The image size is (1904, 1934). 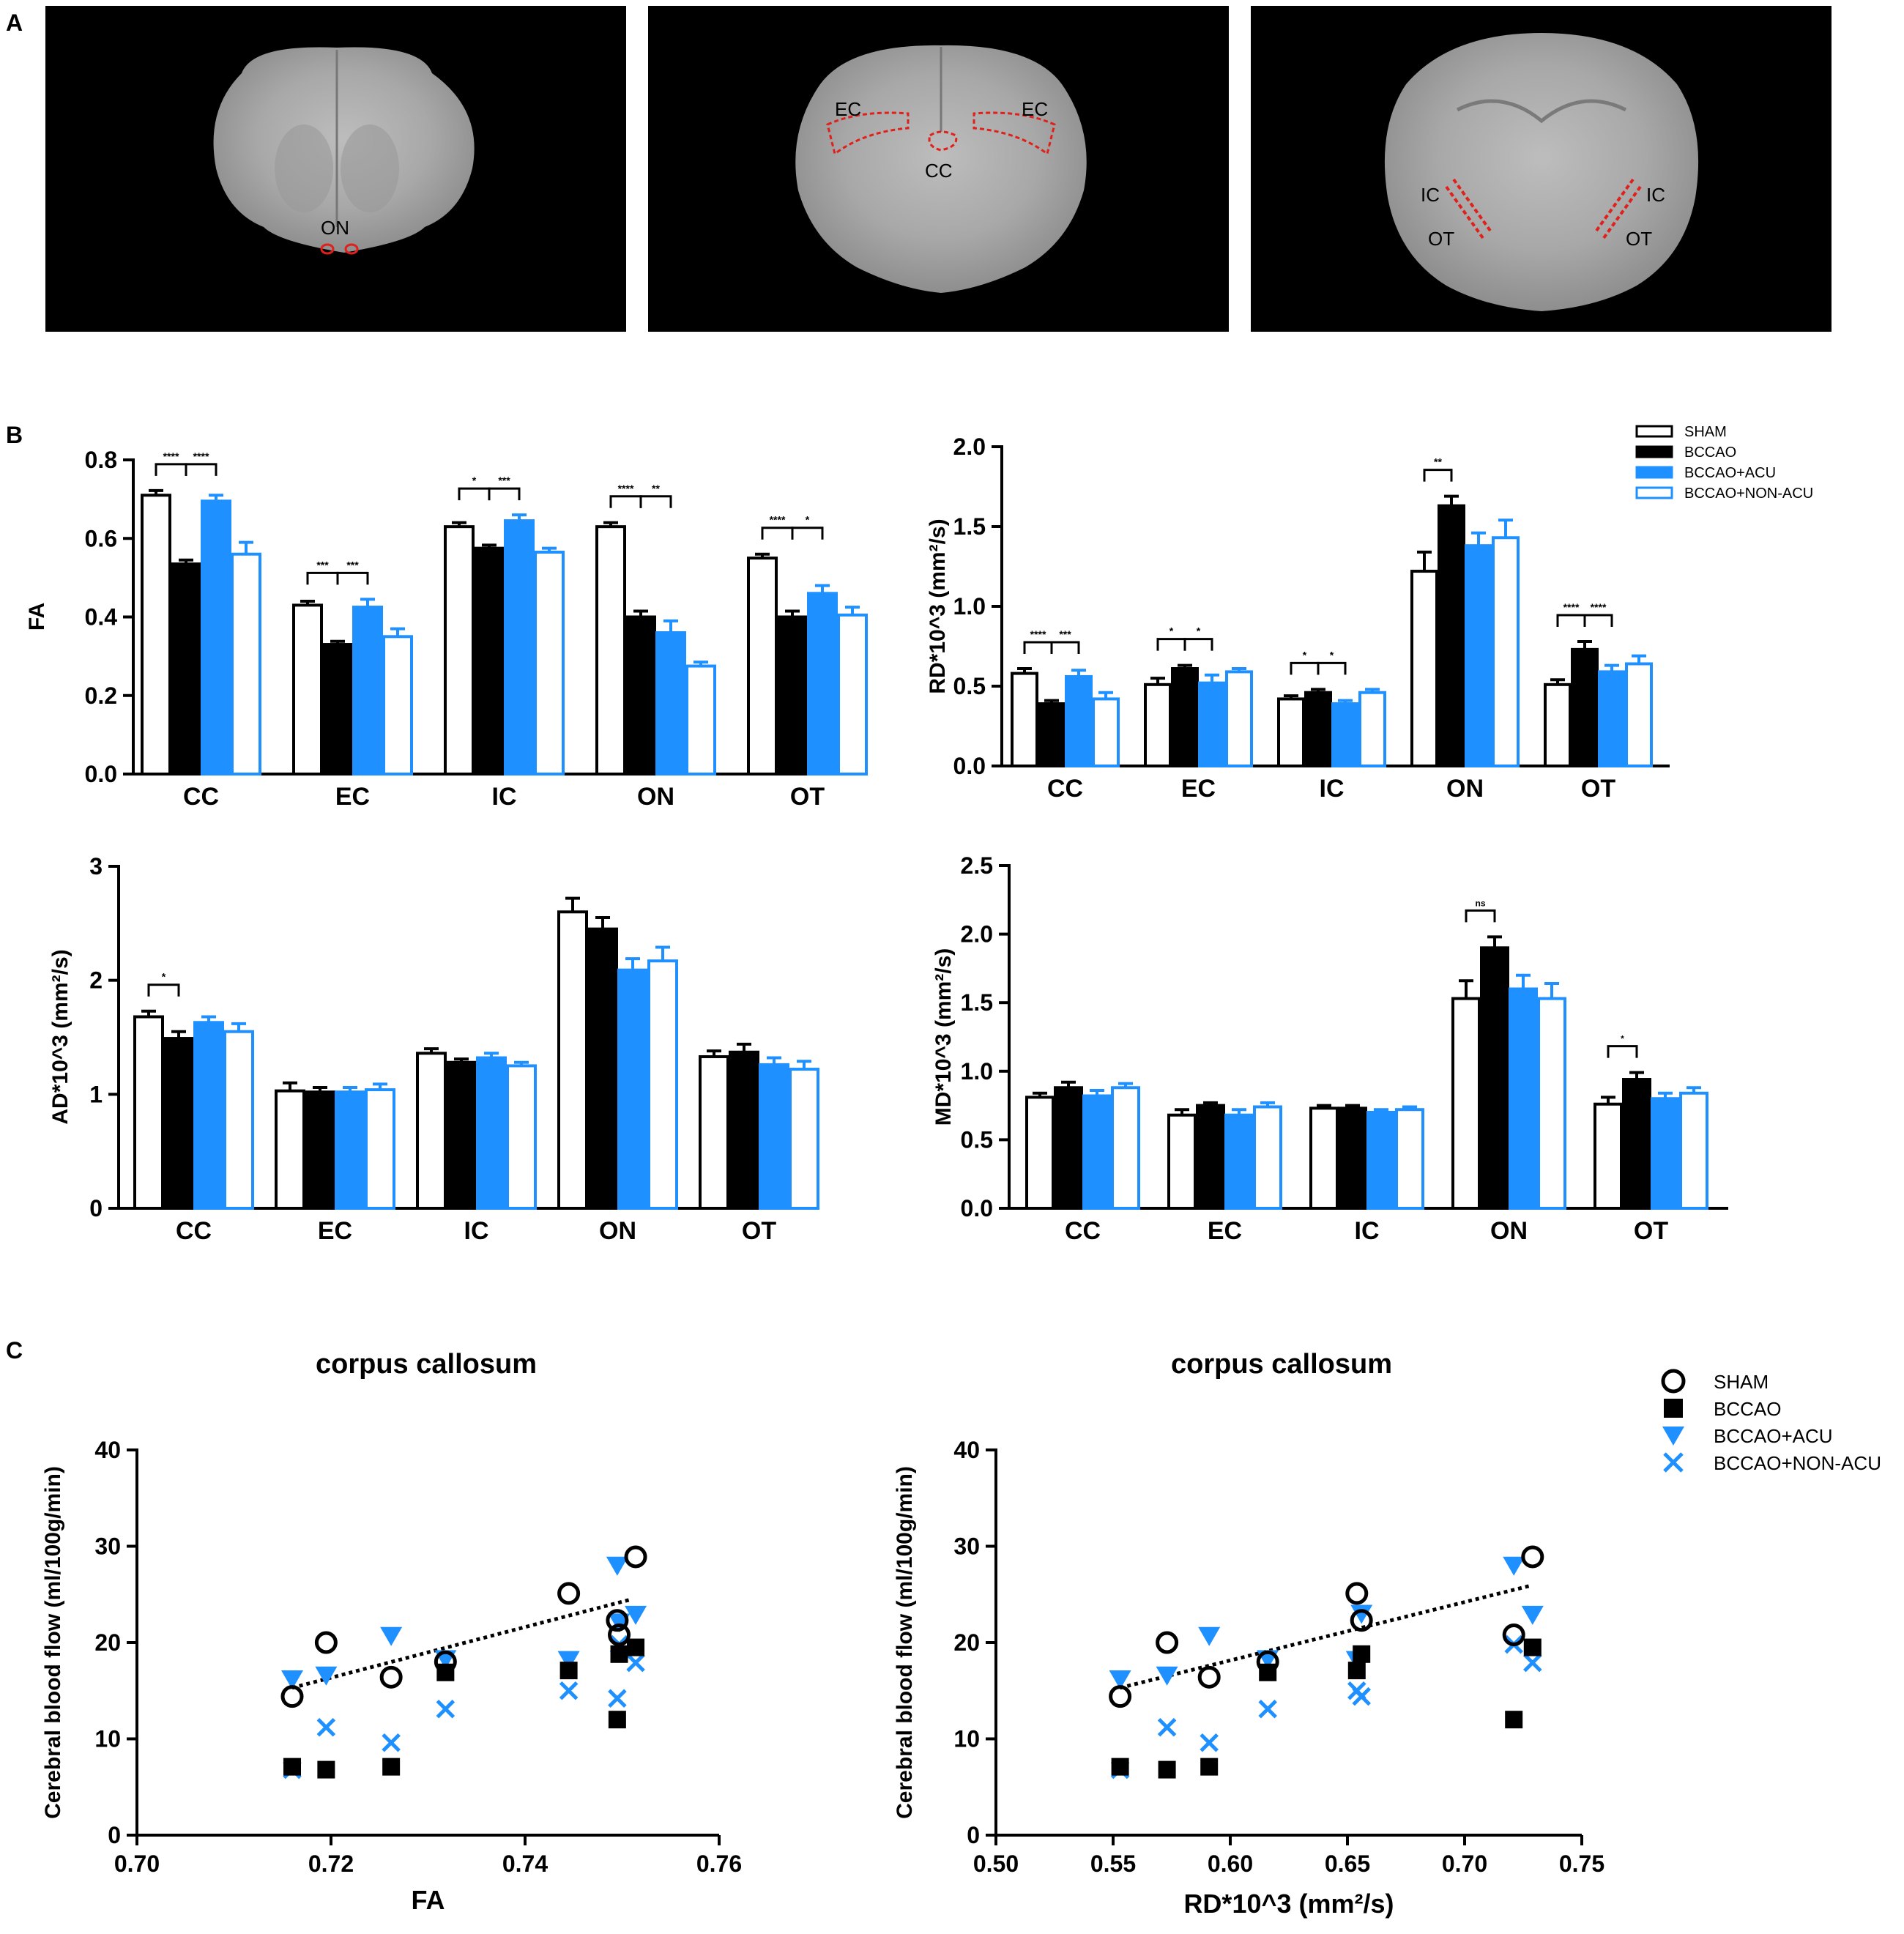 What do you see at coordinates (977, 1208) in the screenshot?
I see `y-tick-label: 0.0` at bounding box center [977, 1208].